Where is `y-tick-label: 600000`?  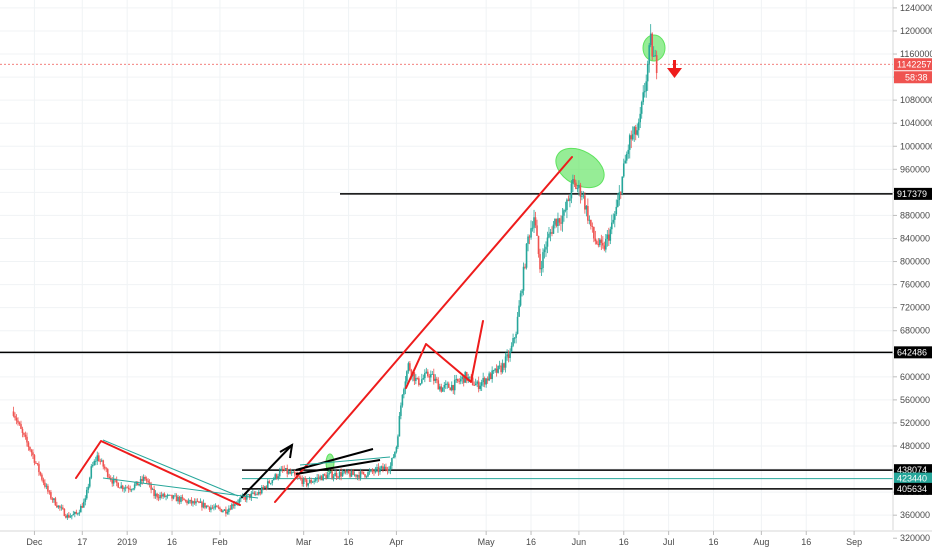 y-tick-label: 600000 is located at coordinates (915, 377).